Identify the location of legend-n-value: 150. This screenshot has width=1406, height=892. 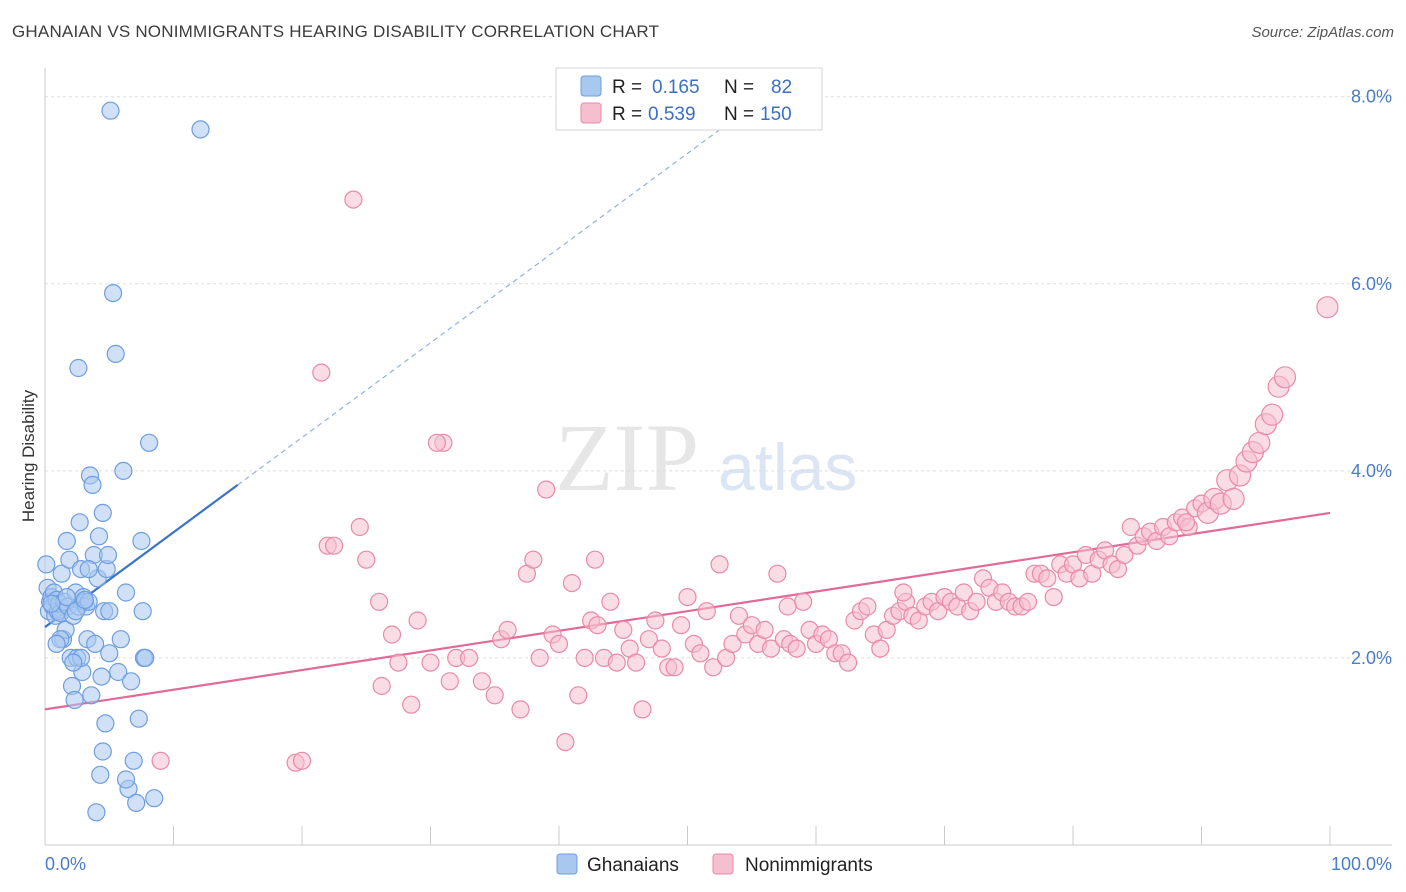
(776, 114).